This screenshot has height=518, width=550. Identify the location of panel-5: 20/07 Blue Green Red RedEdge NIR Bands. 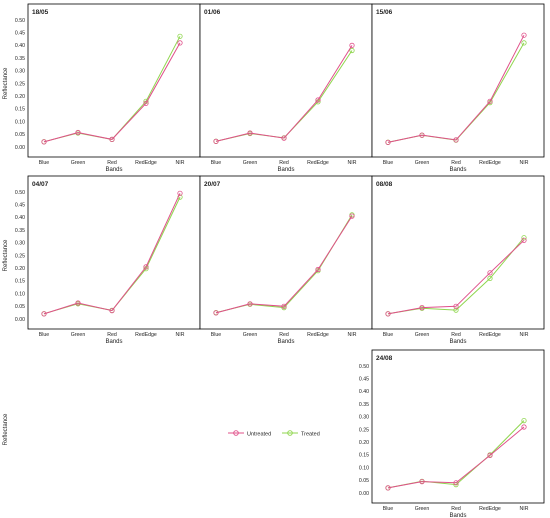
(286, 260).